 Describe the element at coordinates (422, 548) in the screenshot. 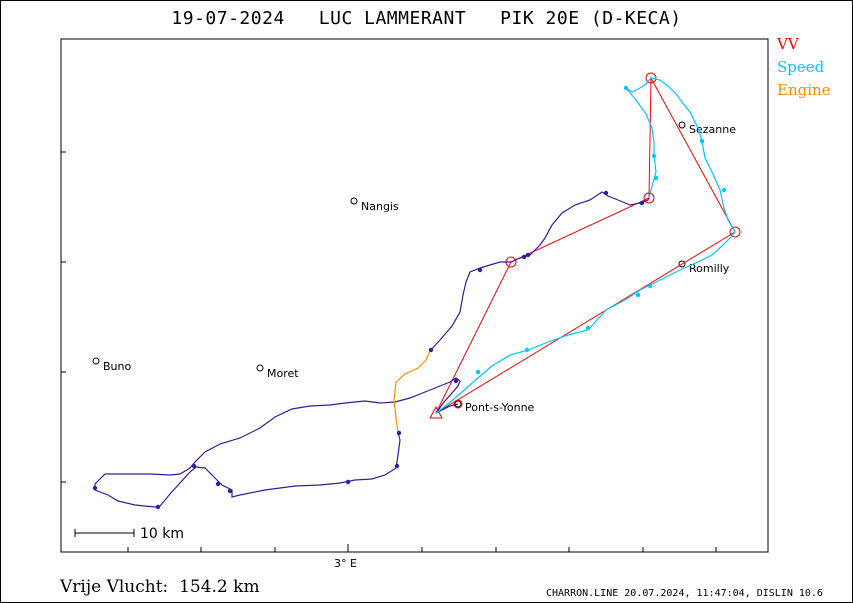

I see `bottom-ticks` at that location.